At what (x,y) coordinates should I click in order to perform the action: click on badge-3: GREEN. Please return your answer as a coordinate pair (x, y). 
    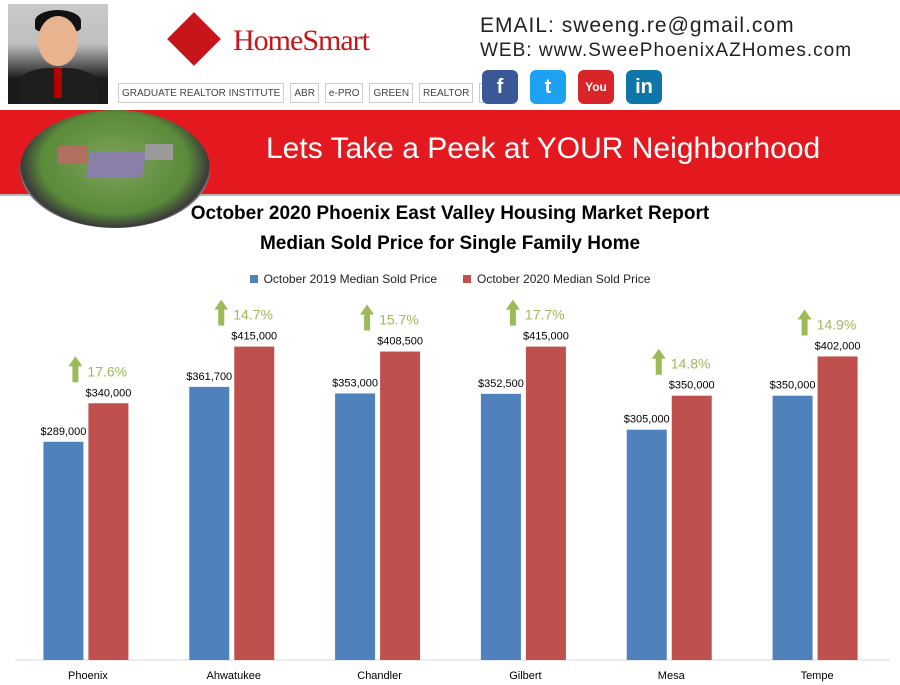
    Looking at the image, I should click on (391, 93).